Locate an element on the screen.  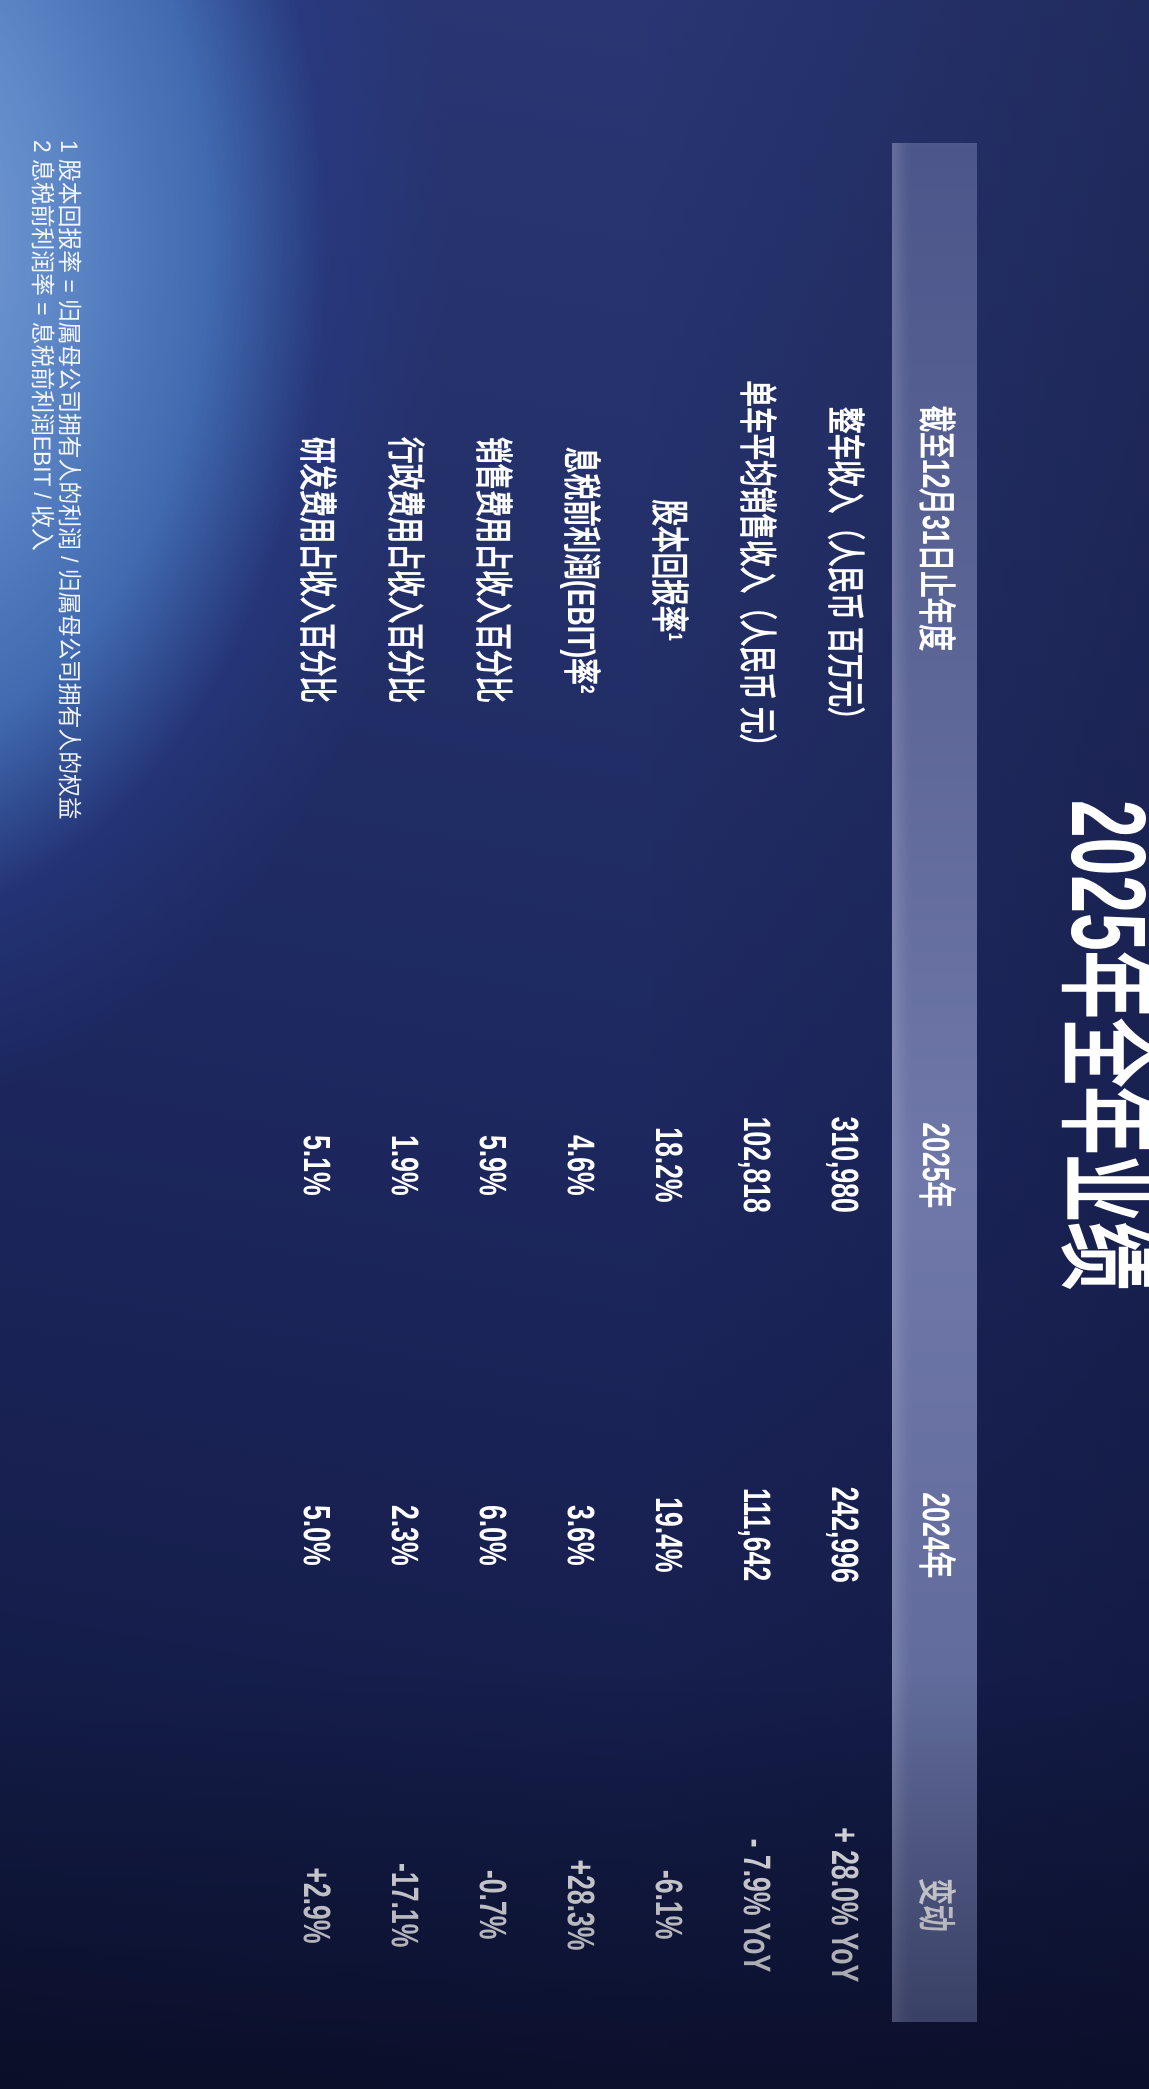
header-change: 变动 is located at coordinates (934, 1902).